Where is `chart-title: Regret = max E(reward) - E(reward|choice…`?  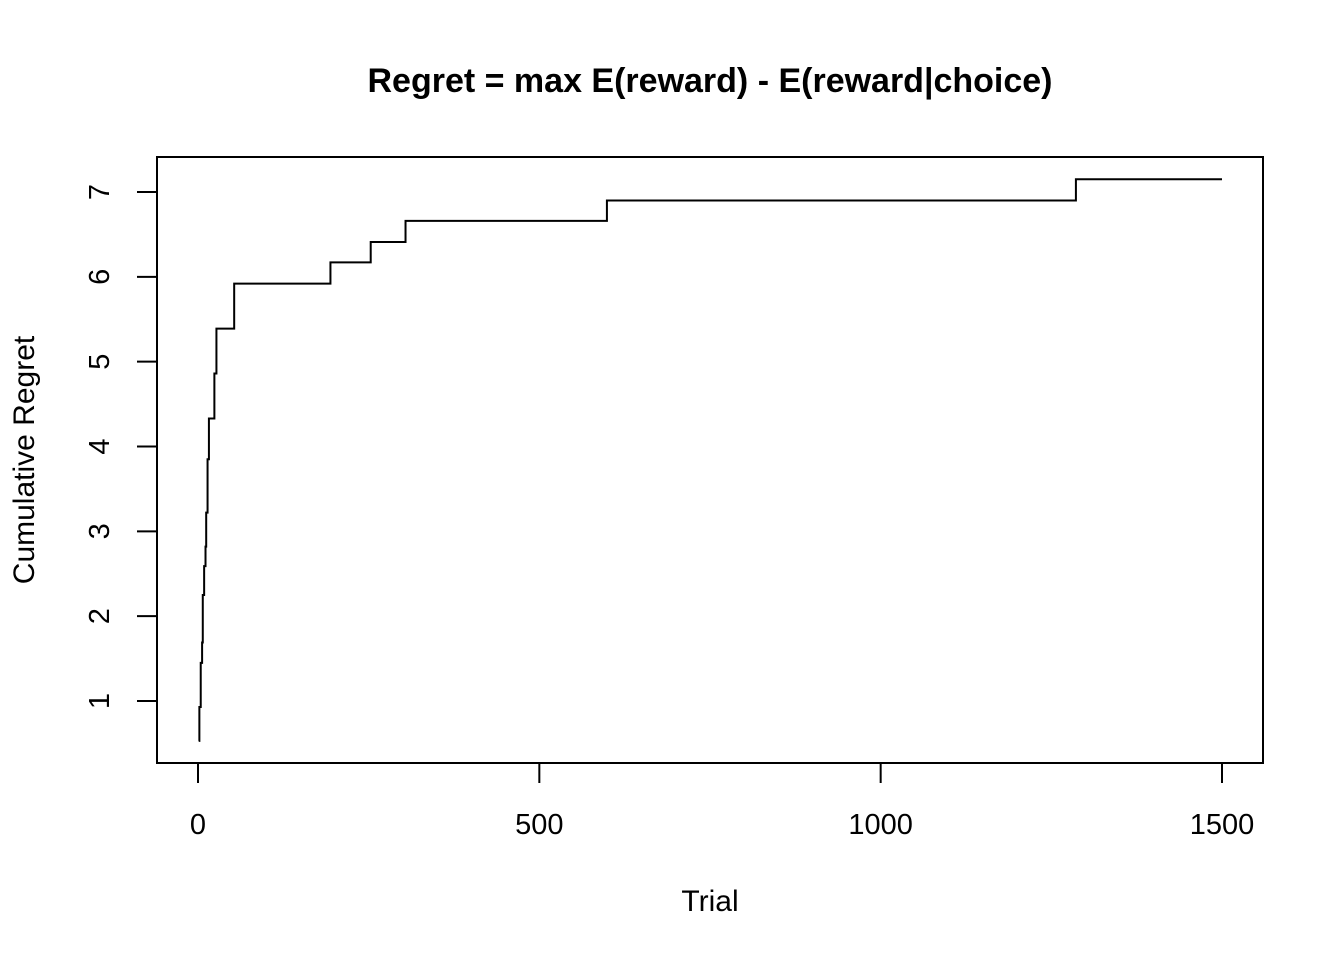 chart-title: Regret = max E(reward) - E(reward|choice… is located at coordinates (709, 81).